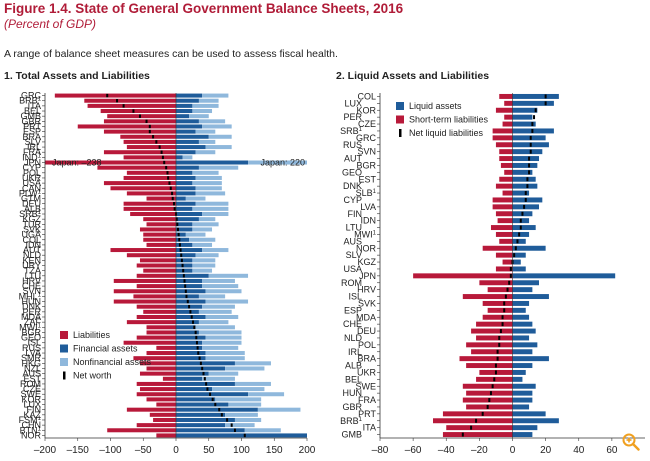  I want to click on zoom-in-icon, so click(631, 442).